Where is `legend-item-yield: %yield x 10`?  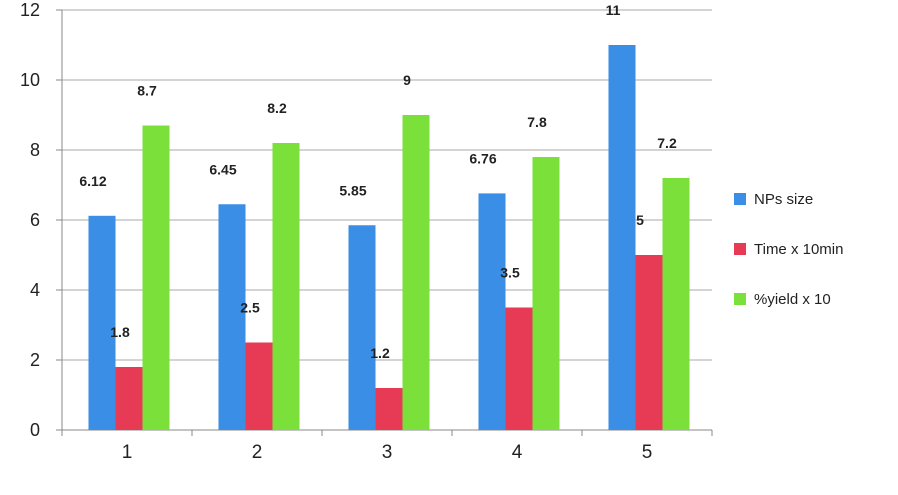 legend-item-yield: %yield x 10 is located at coordinates (788, 299).